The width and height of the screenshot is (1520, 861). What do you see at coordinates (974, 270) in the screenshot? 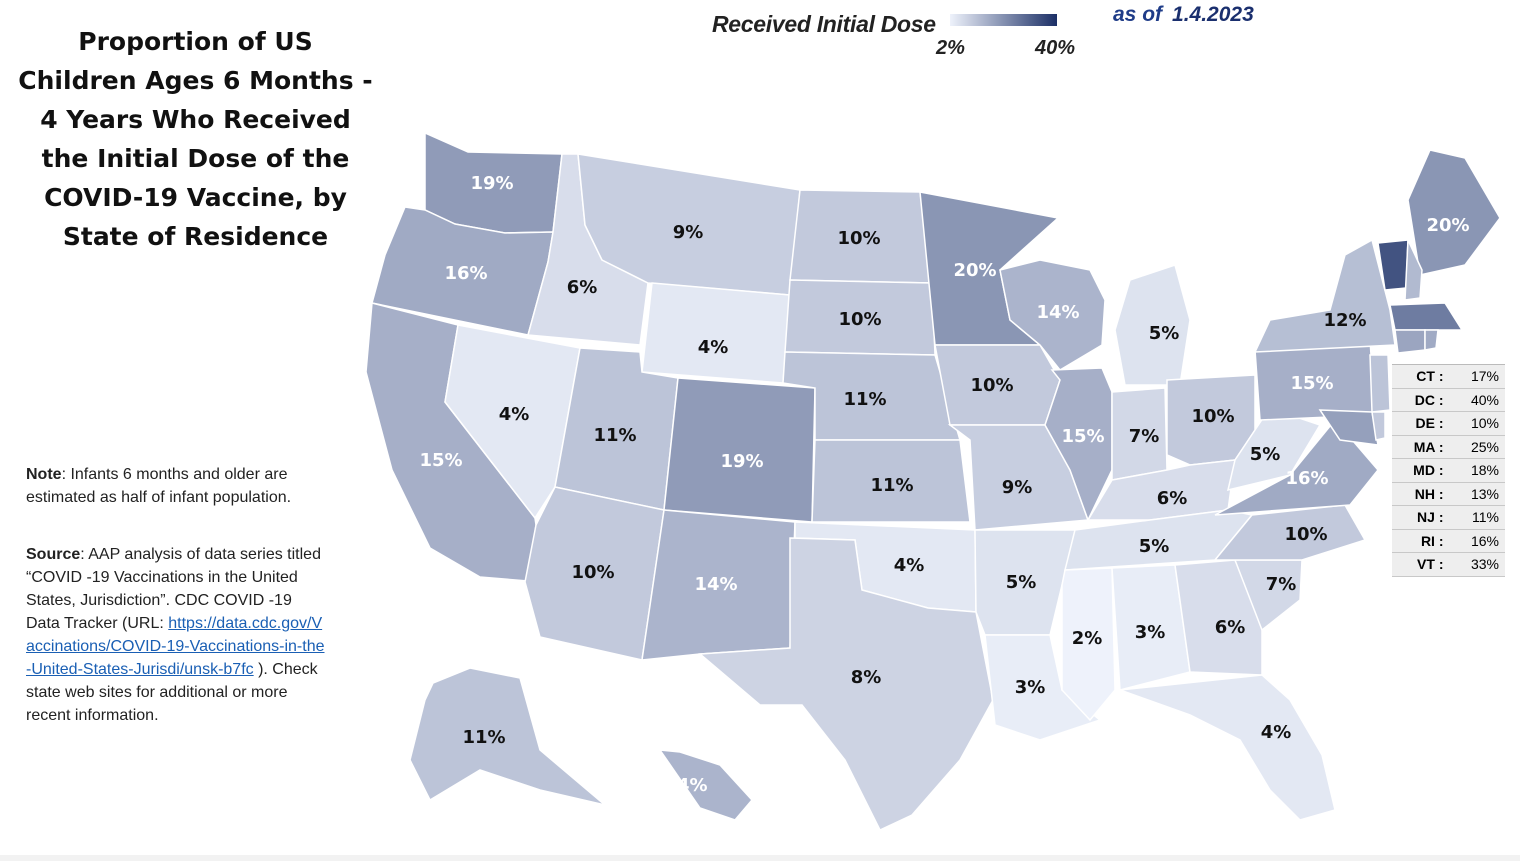
I see `state-label-mn: 20%` at bounding box center [974, 270].